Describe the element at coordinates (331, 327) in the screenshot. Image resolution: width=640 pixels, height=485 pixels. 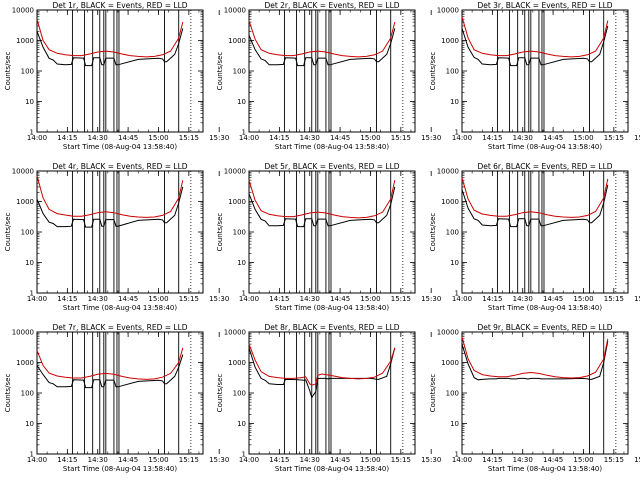
I see `chart-title: Det 8r, BLACK = Events, RED = LLD` at that location.